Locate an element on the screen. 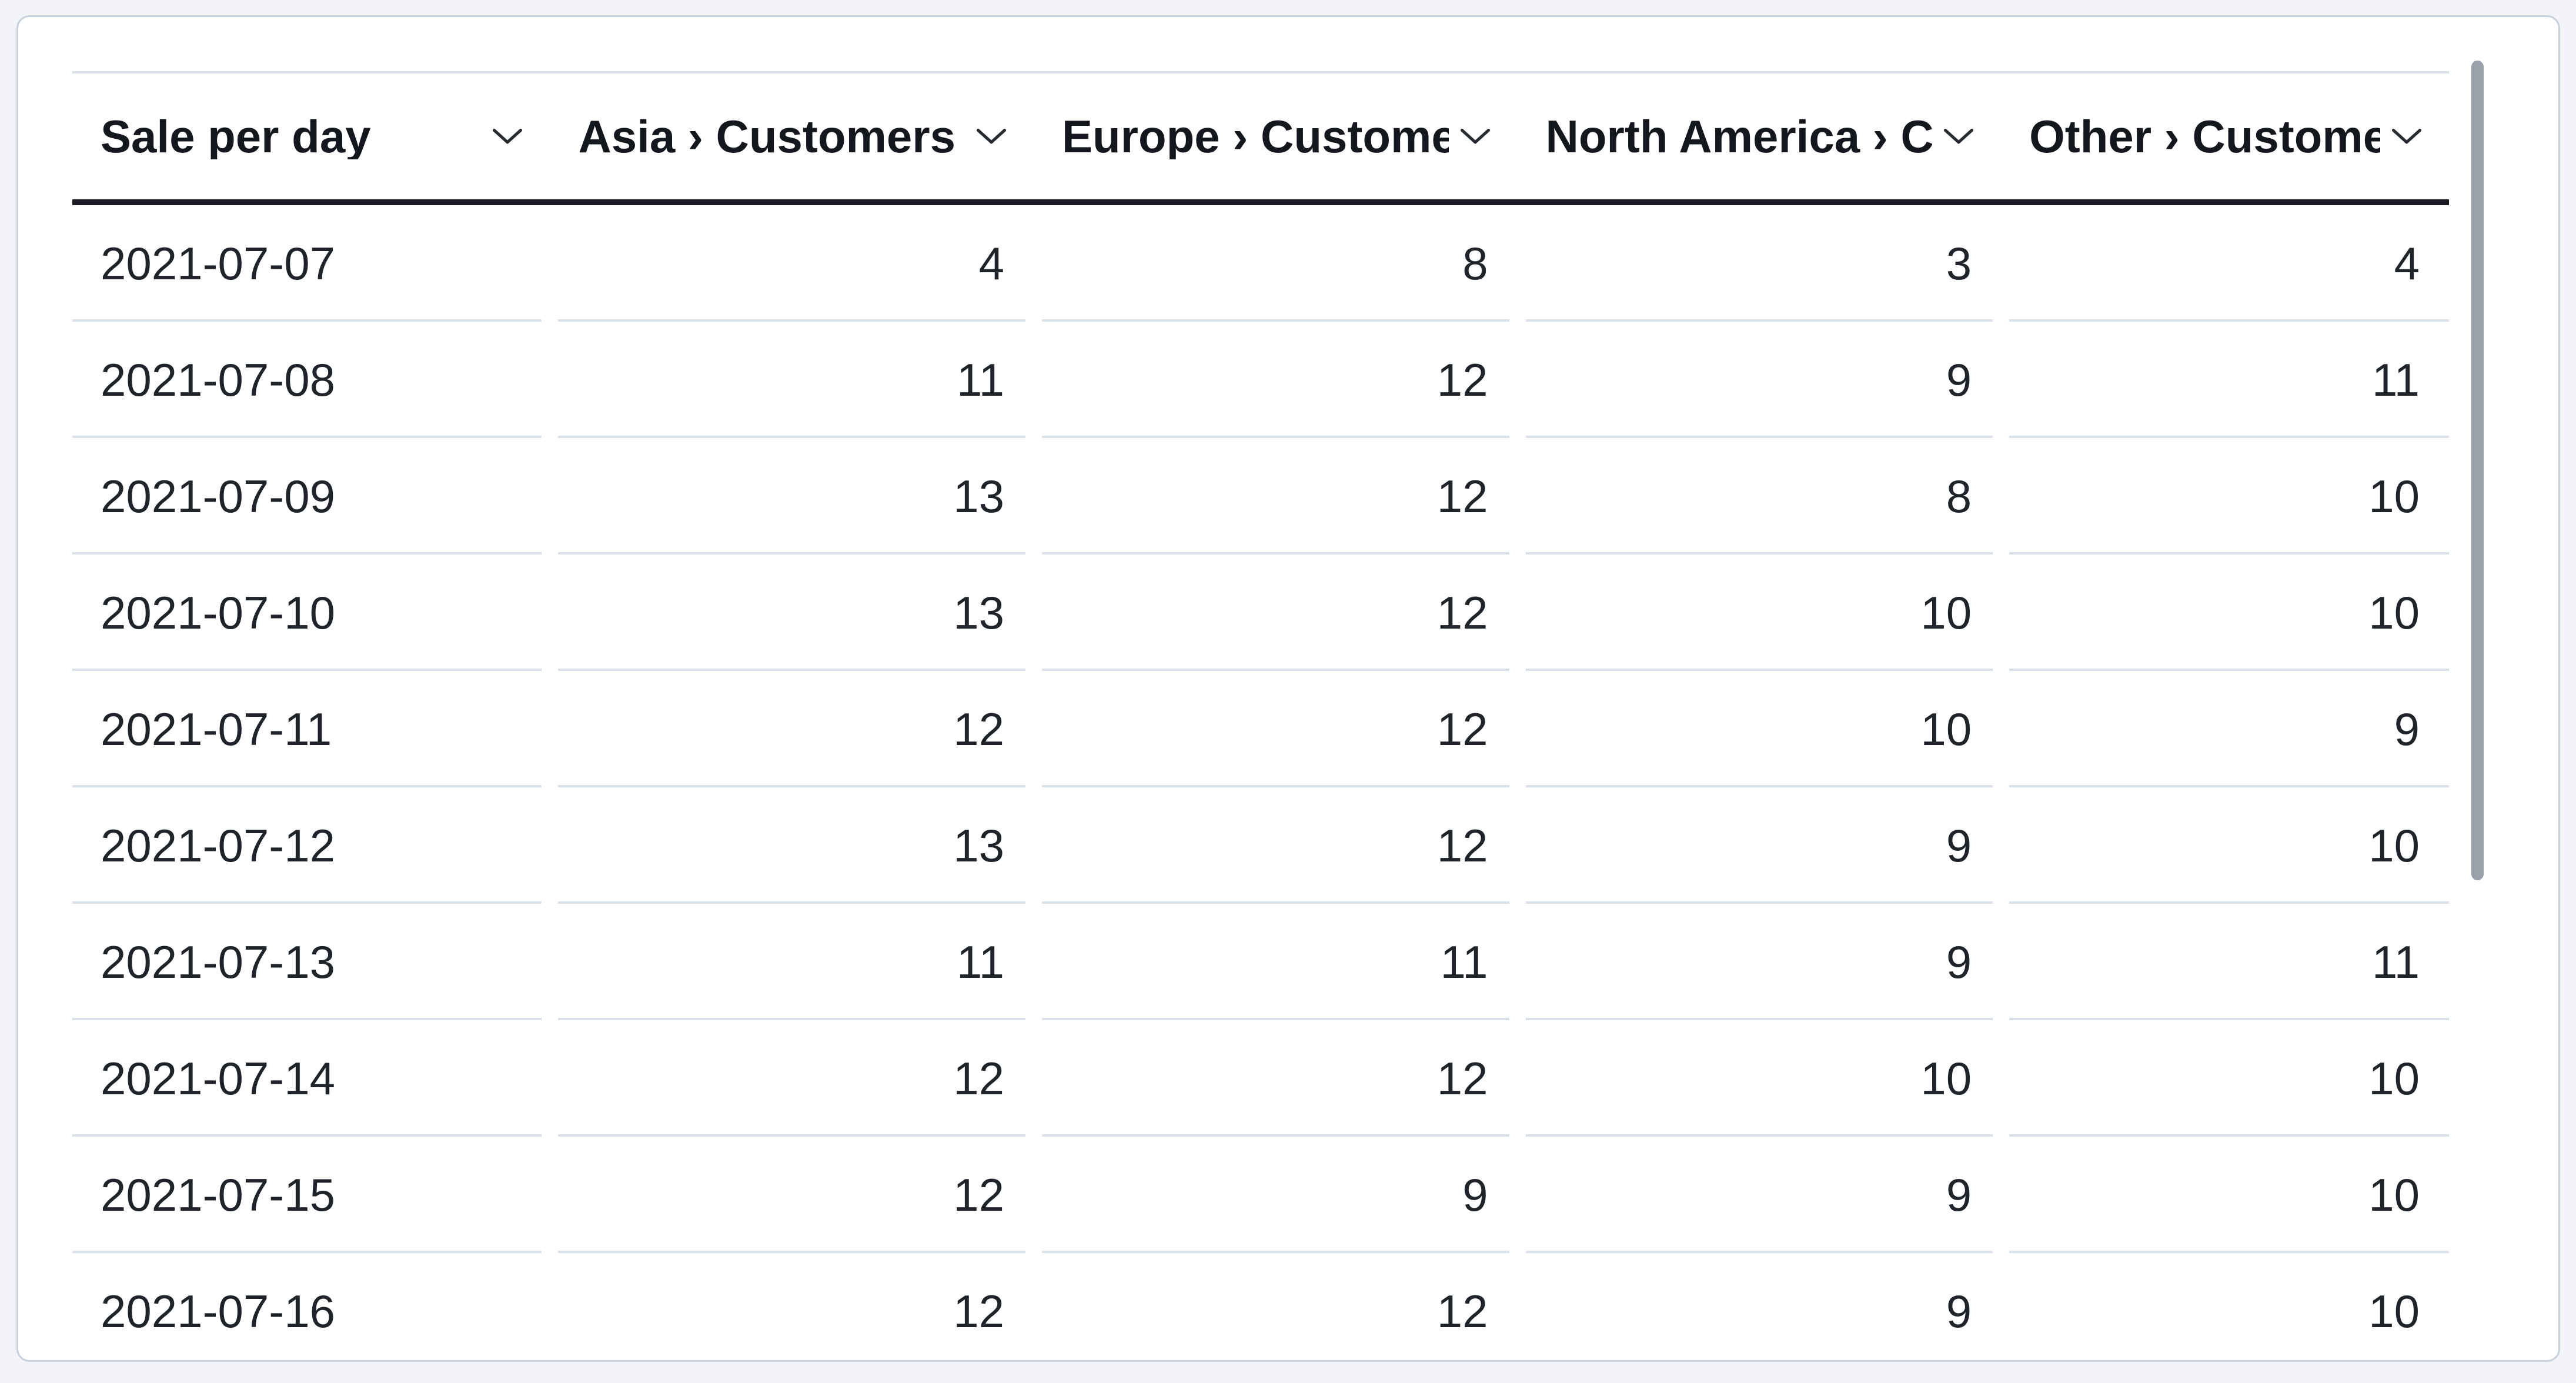  cell-sale_per_day: 2021-07-11 is located at coordinates (311, 729).